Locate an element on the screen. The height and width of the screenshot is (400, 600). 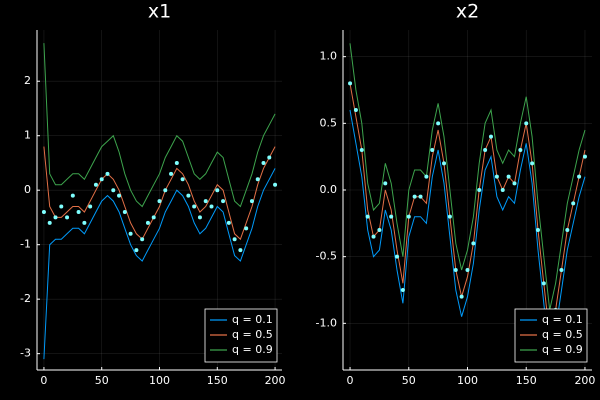
series-line is located at coordinates (159, 193).